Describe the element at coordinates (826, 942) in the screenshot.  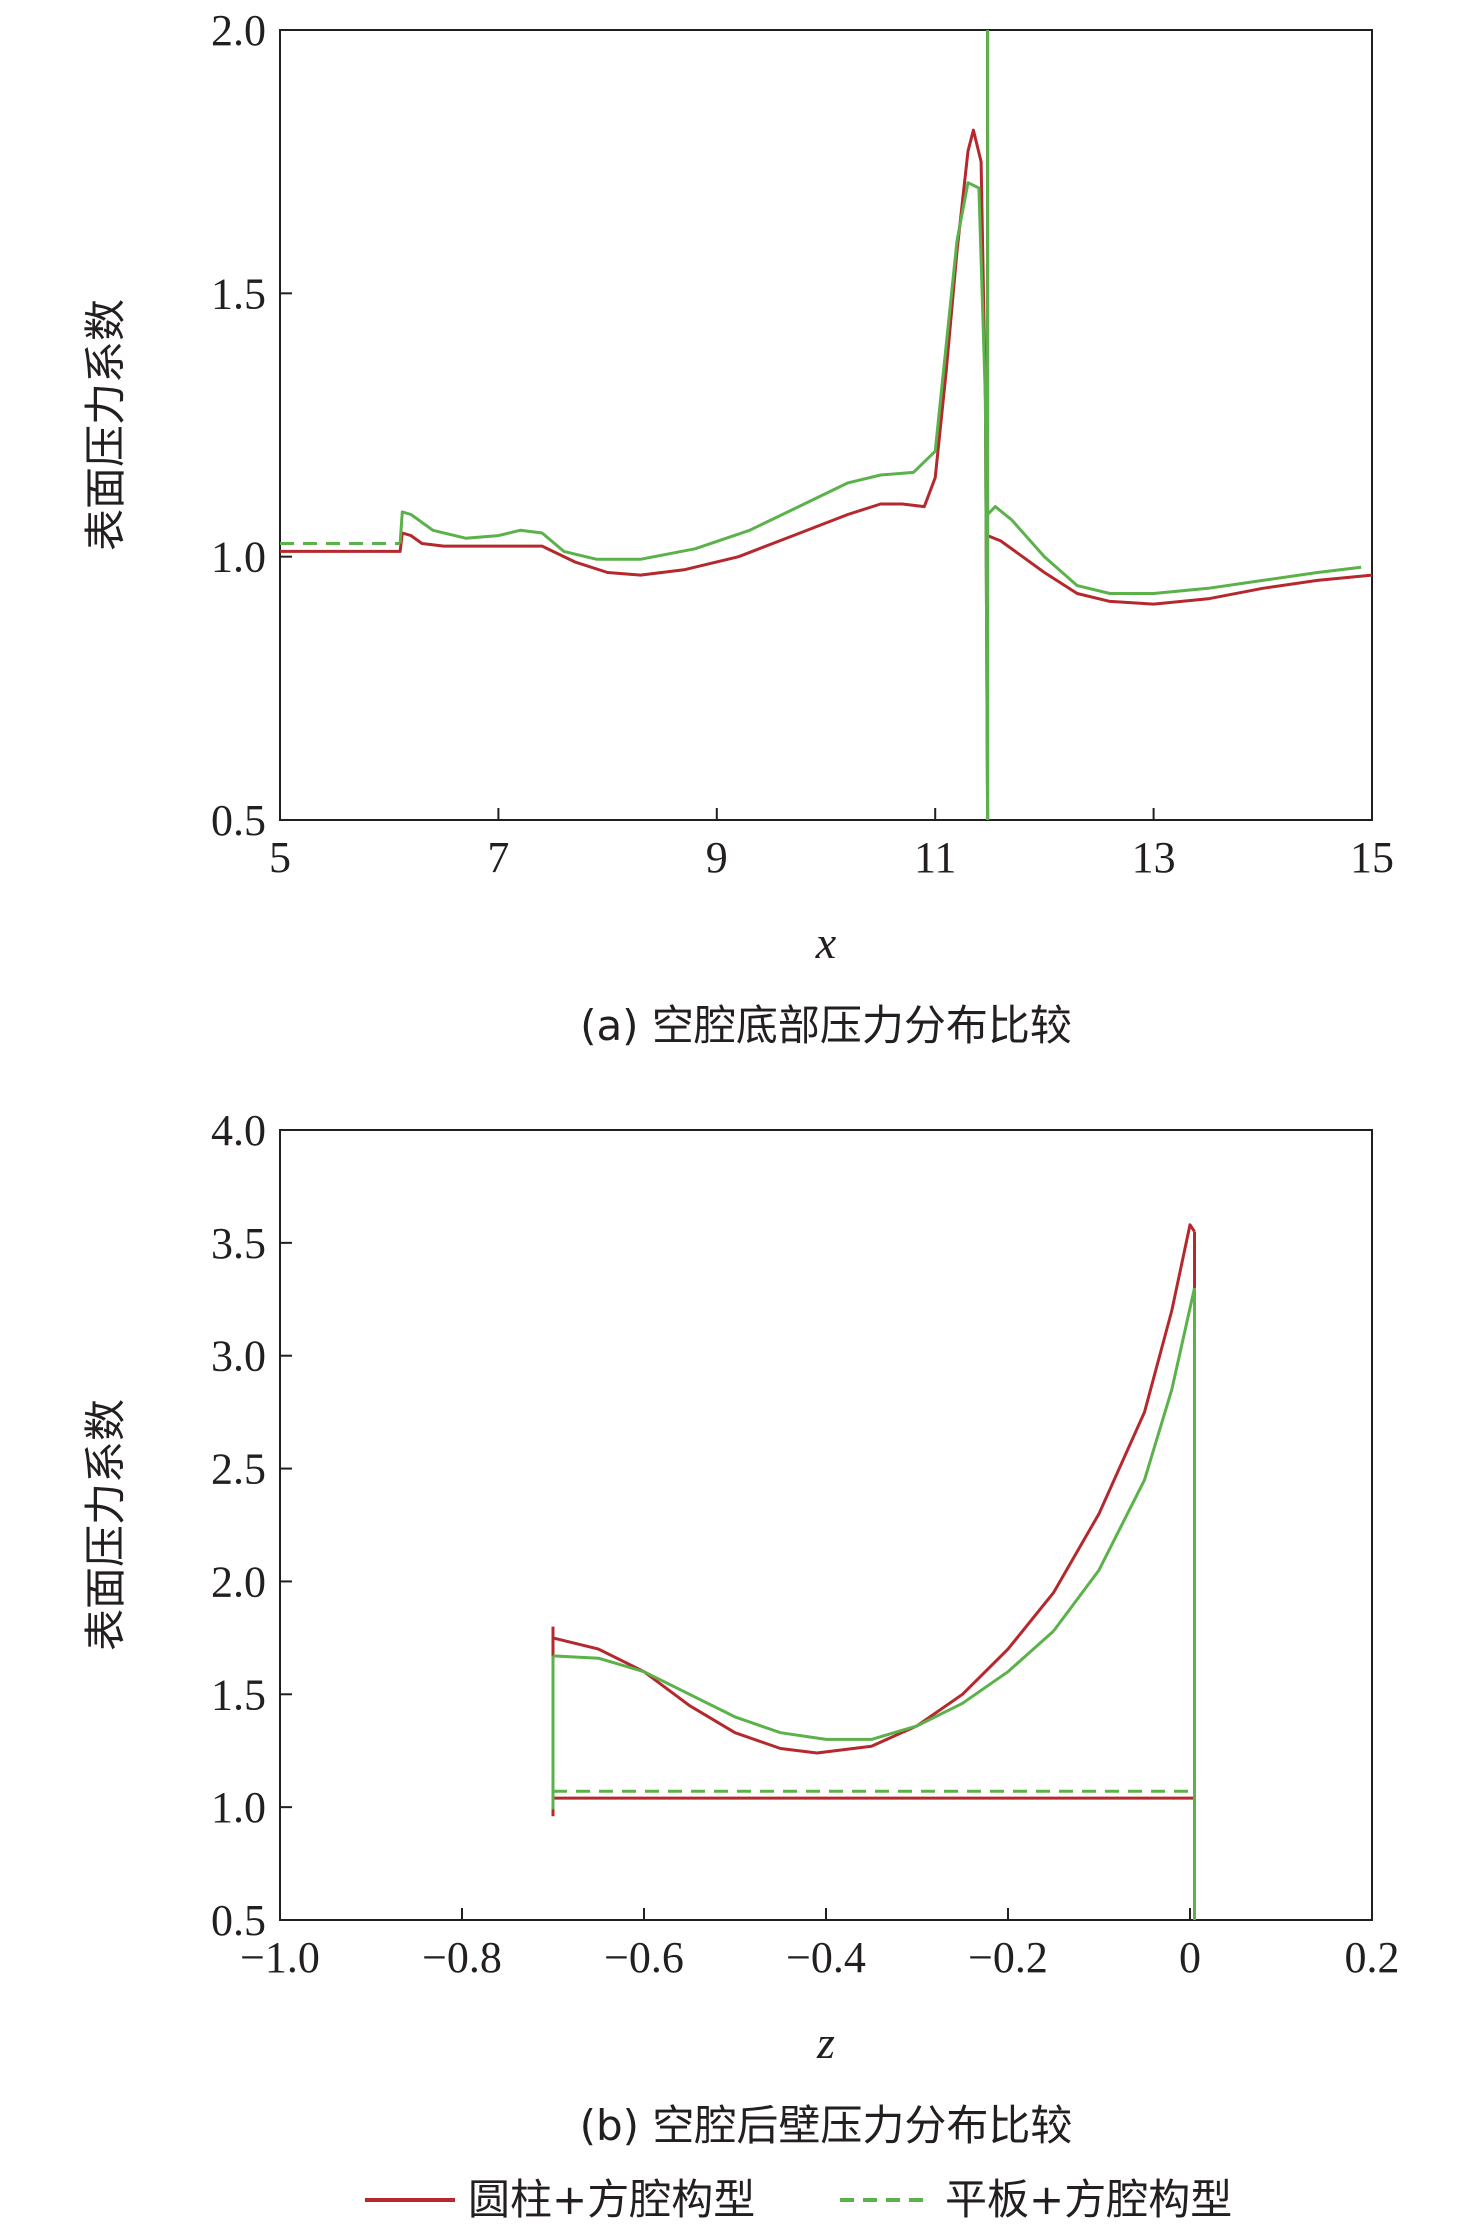
I see `x-axis-label-a: x` at that location.